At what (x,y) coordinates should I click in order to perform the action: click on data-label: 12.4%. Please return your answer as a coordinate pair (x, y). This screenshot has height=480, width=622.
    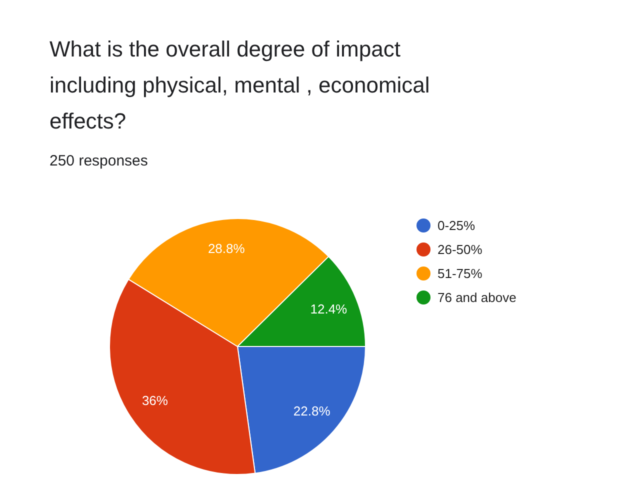
    Looking at the image, I should click on (329, 309).